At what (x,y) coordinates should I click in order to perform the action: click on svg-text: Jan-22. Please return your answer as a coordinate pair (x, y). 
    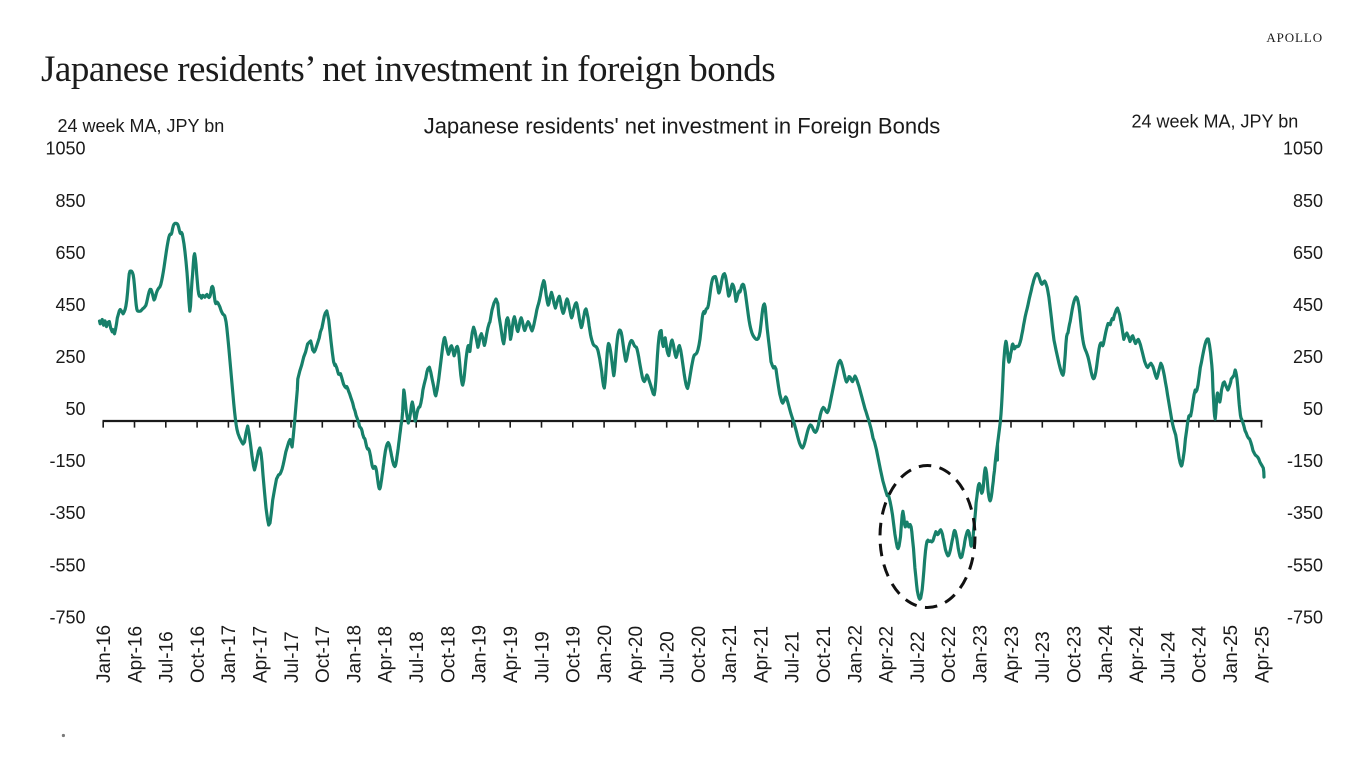
    Looking at the image, I should click on (855, 654).